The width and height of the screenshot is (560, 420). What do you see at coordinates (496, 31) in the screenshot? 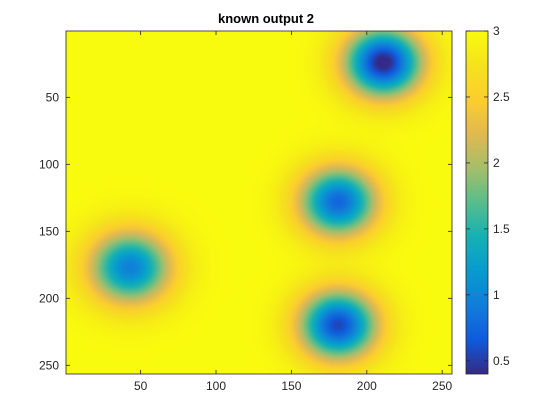
I see `colorbar-tick-label: 3` at bounding box center [496, 31].